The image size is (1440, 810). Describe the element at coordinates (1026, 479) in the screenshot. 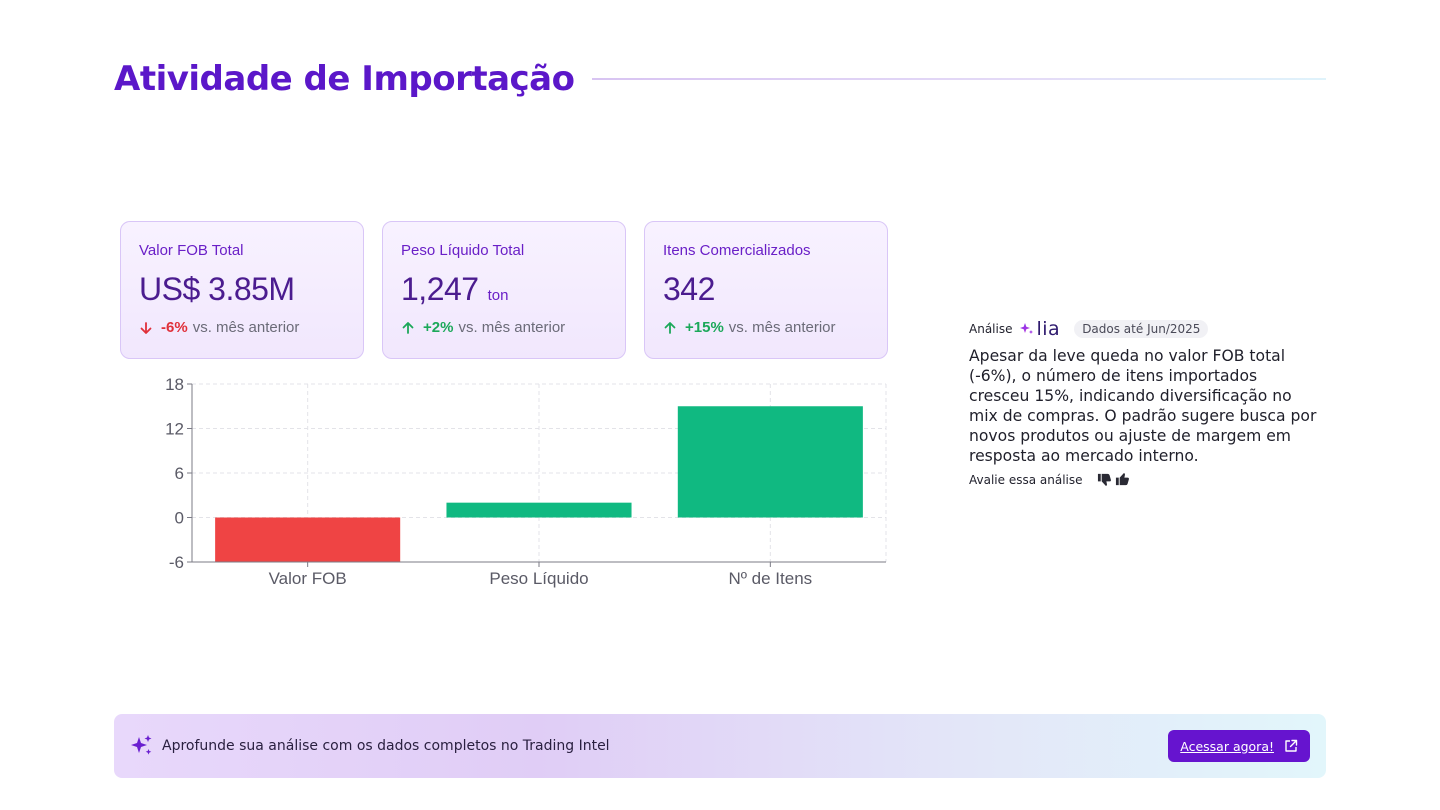

I see `feedback-label: Avalie essa análise` at that location.